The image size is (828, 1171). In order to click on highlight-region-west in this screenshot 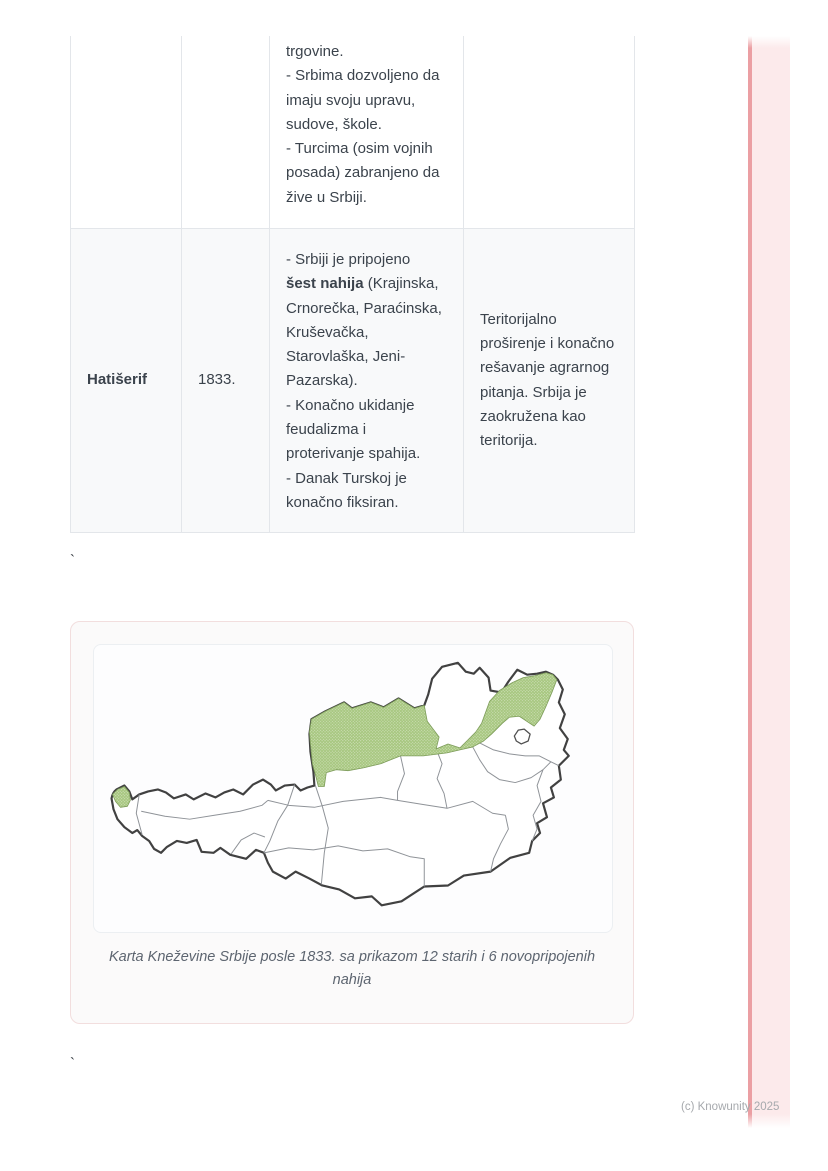, I will do `click(121, 797)`.